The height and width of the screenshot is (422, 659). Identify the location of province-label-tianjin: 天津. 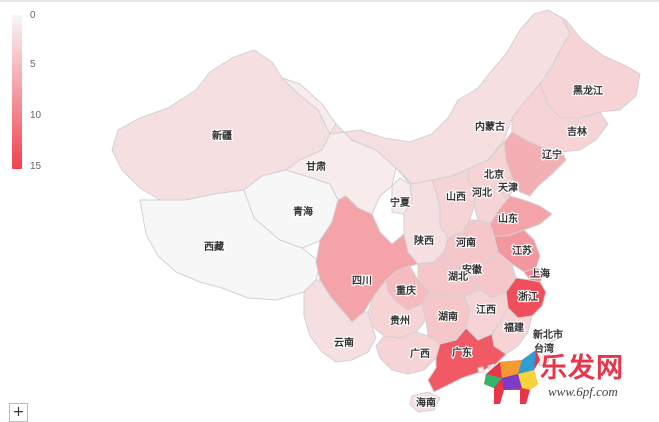
(508, 187).